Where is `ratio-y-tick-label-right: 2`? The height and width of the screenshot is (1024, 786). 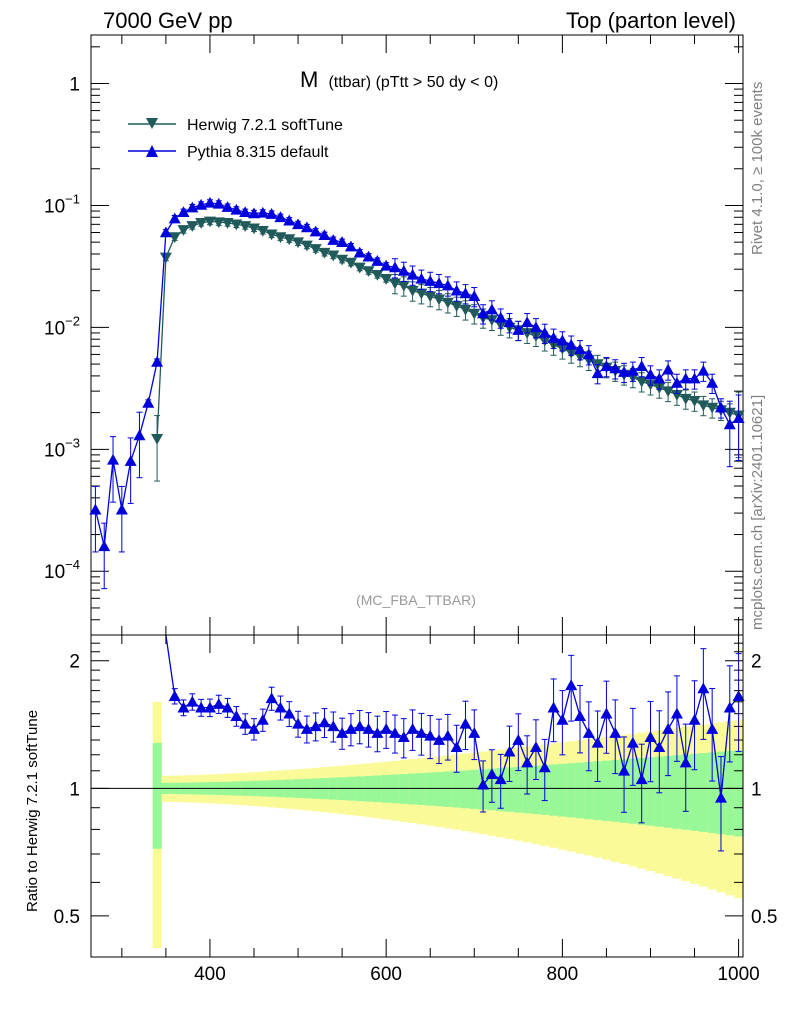
ratio-y-tick-label-right: 2 is located at coordinates (756, 662).